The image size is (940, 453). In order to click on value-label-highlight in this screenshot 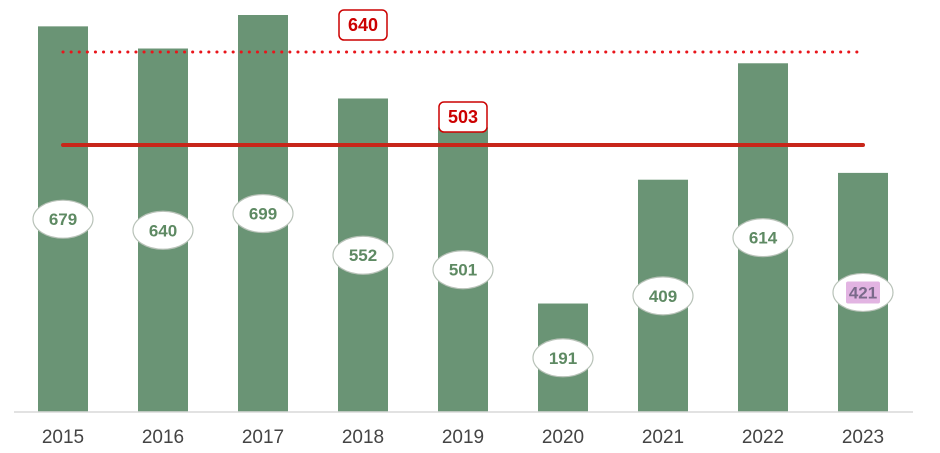, I will do `click(863, 292)`.